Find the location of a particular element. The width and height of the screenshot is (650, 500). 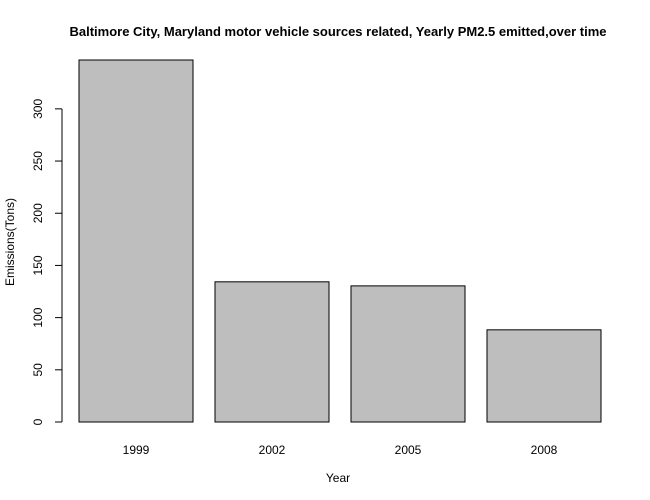

bar-2002 is located at coordinates (272, 352).